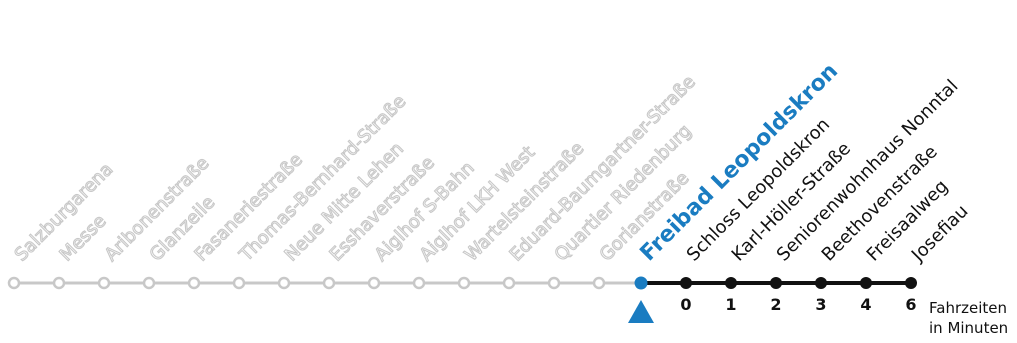 This screenshot has width=1017, height=343. Describe the element at coordinates (968, 328) in the screenshot. I see `legend-line-2: in Minuten` at that location.